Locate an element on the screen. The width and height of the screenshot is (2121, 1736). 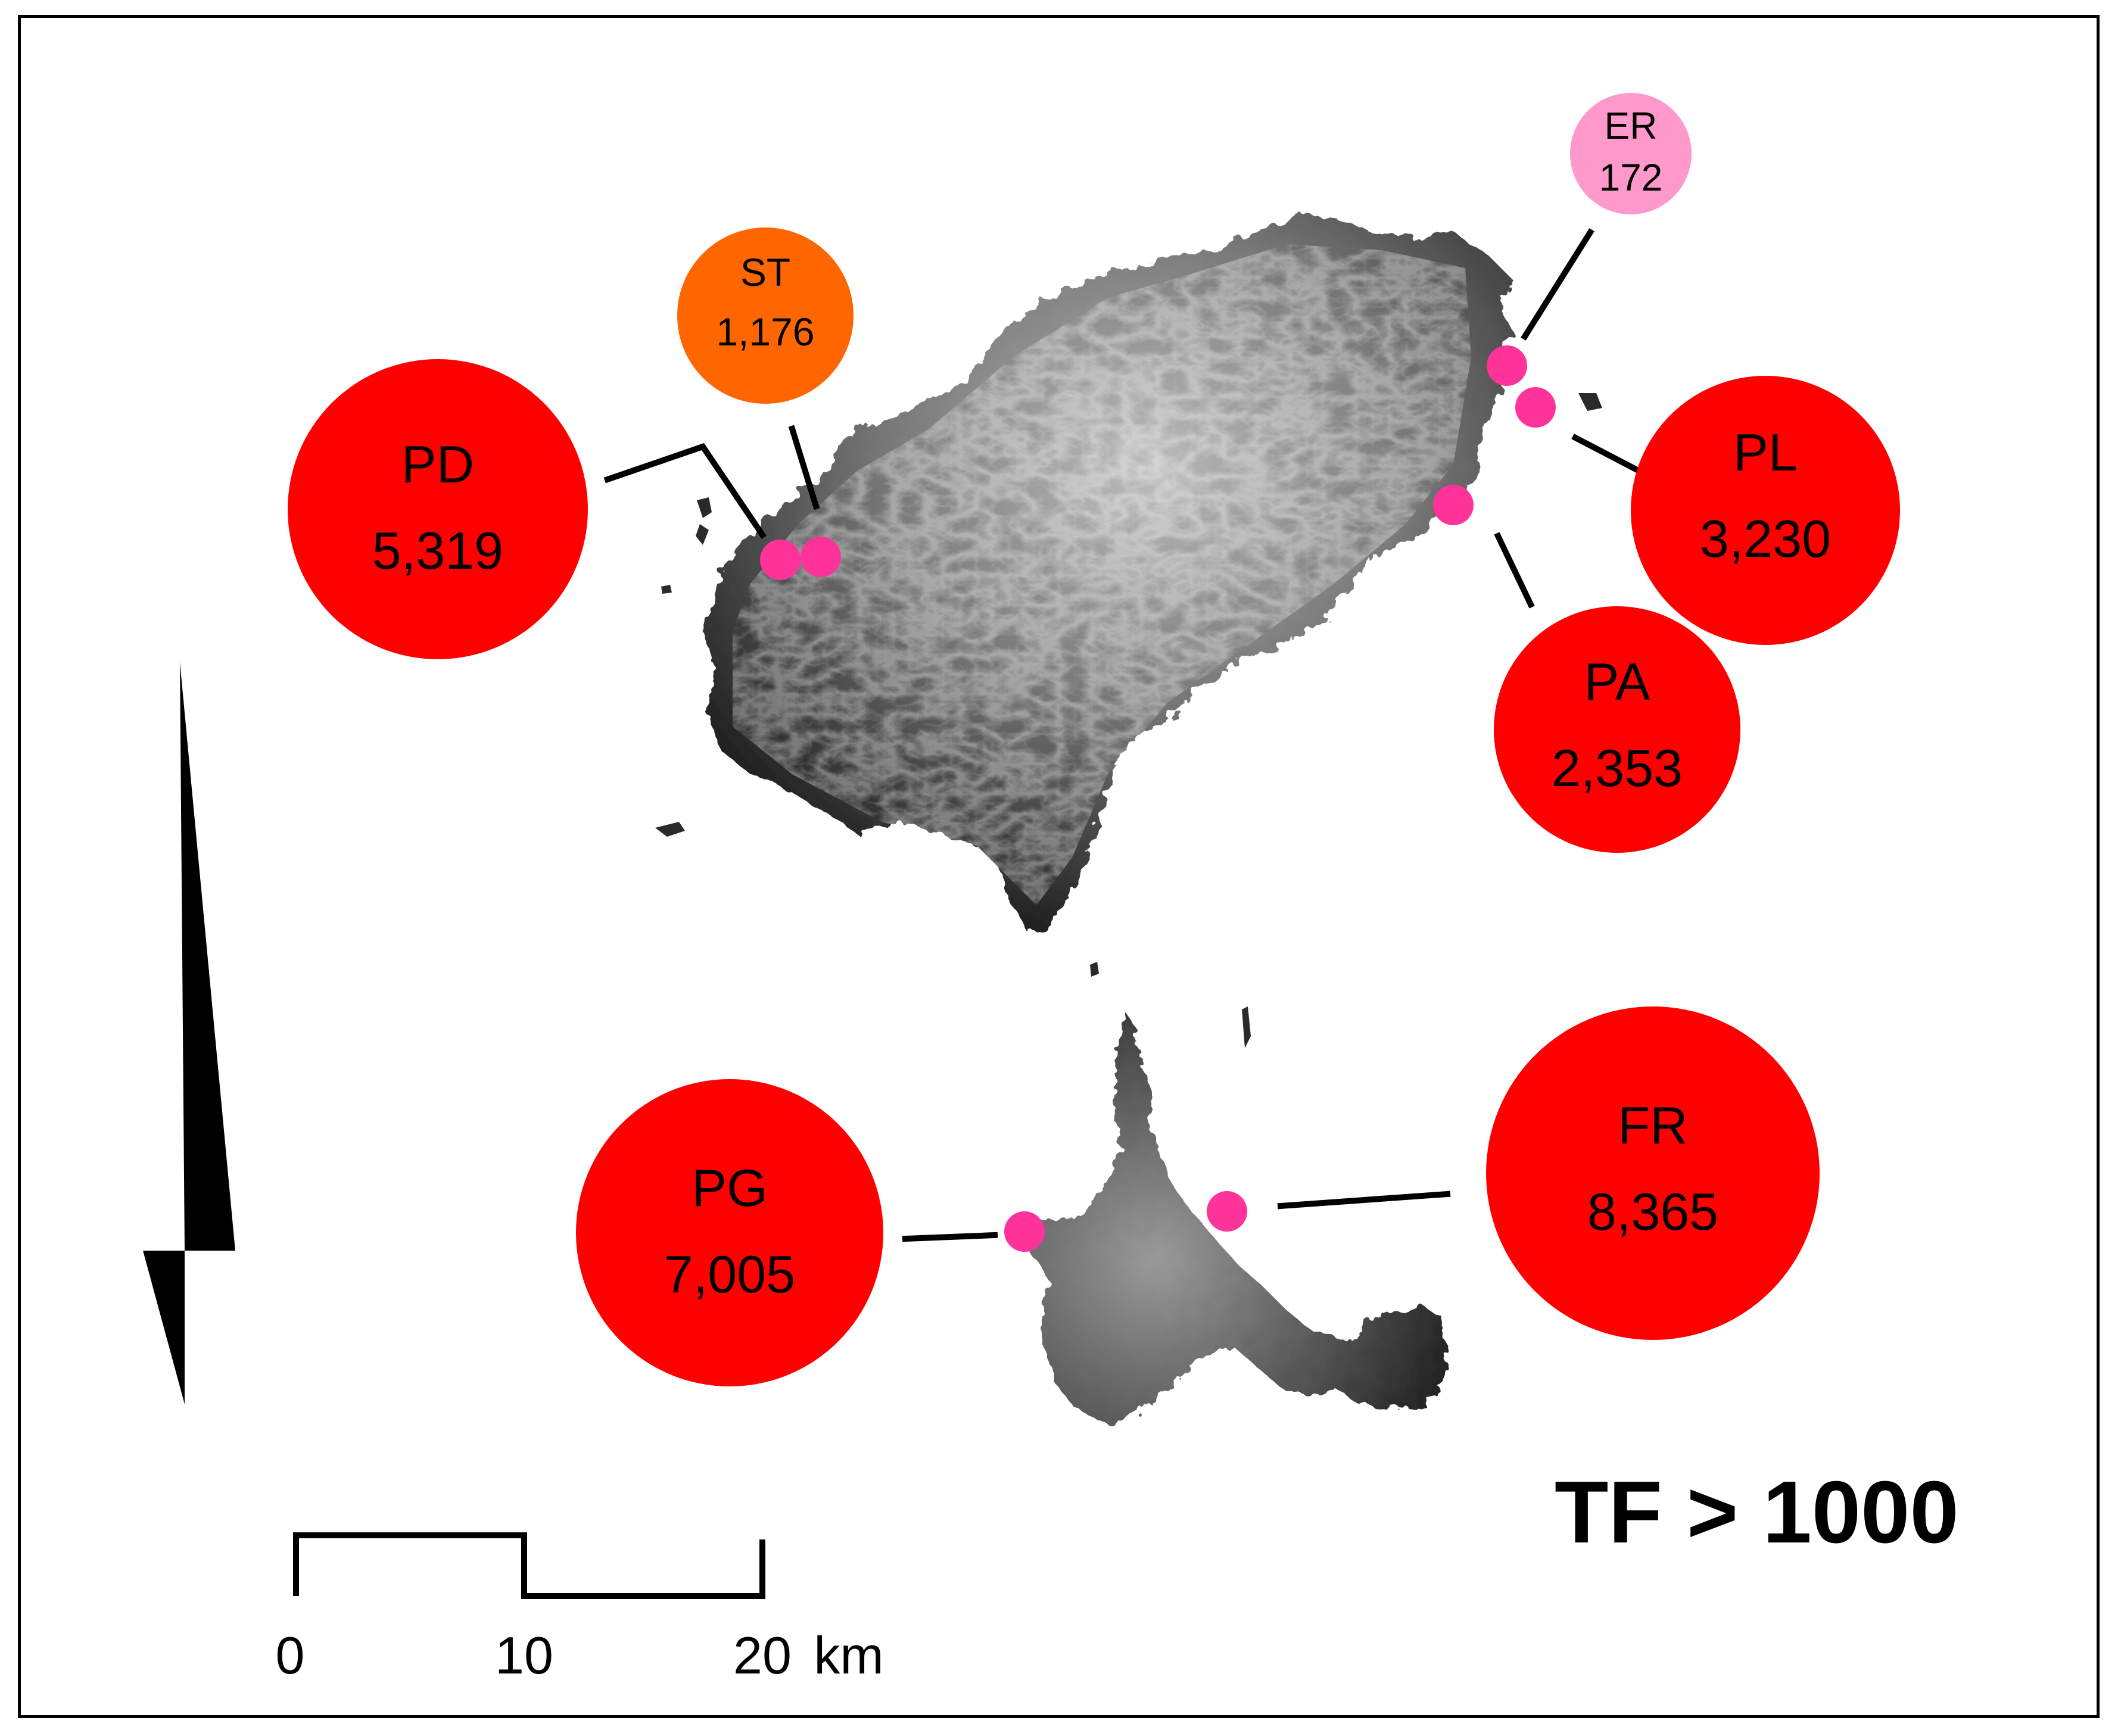
leader-line-pl is located at coordinates (1609, 456).